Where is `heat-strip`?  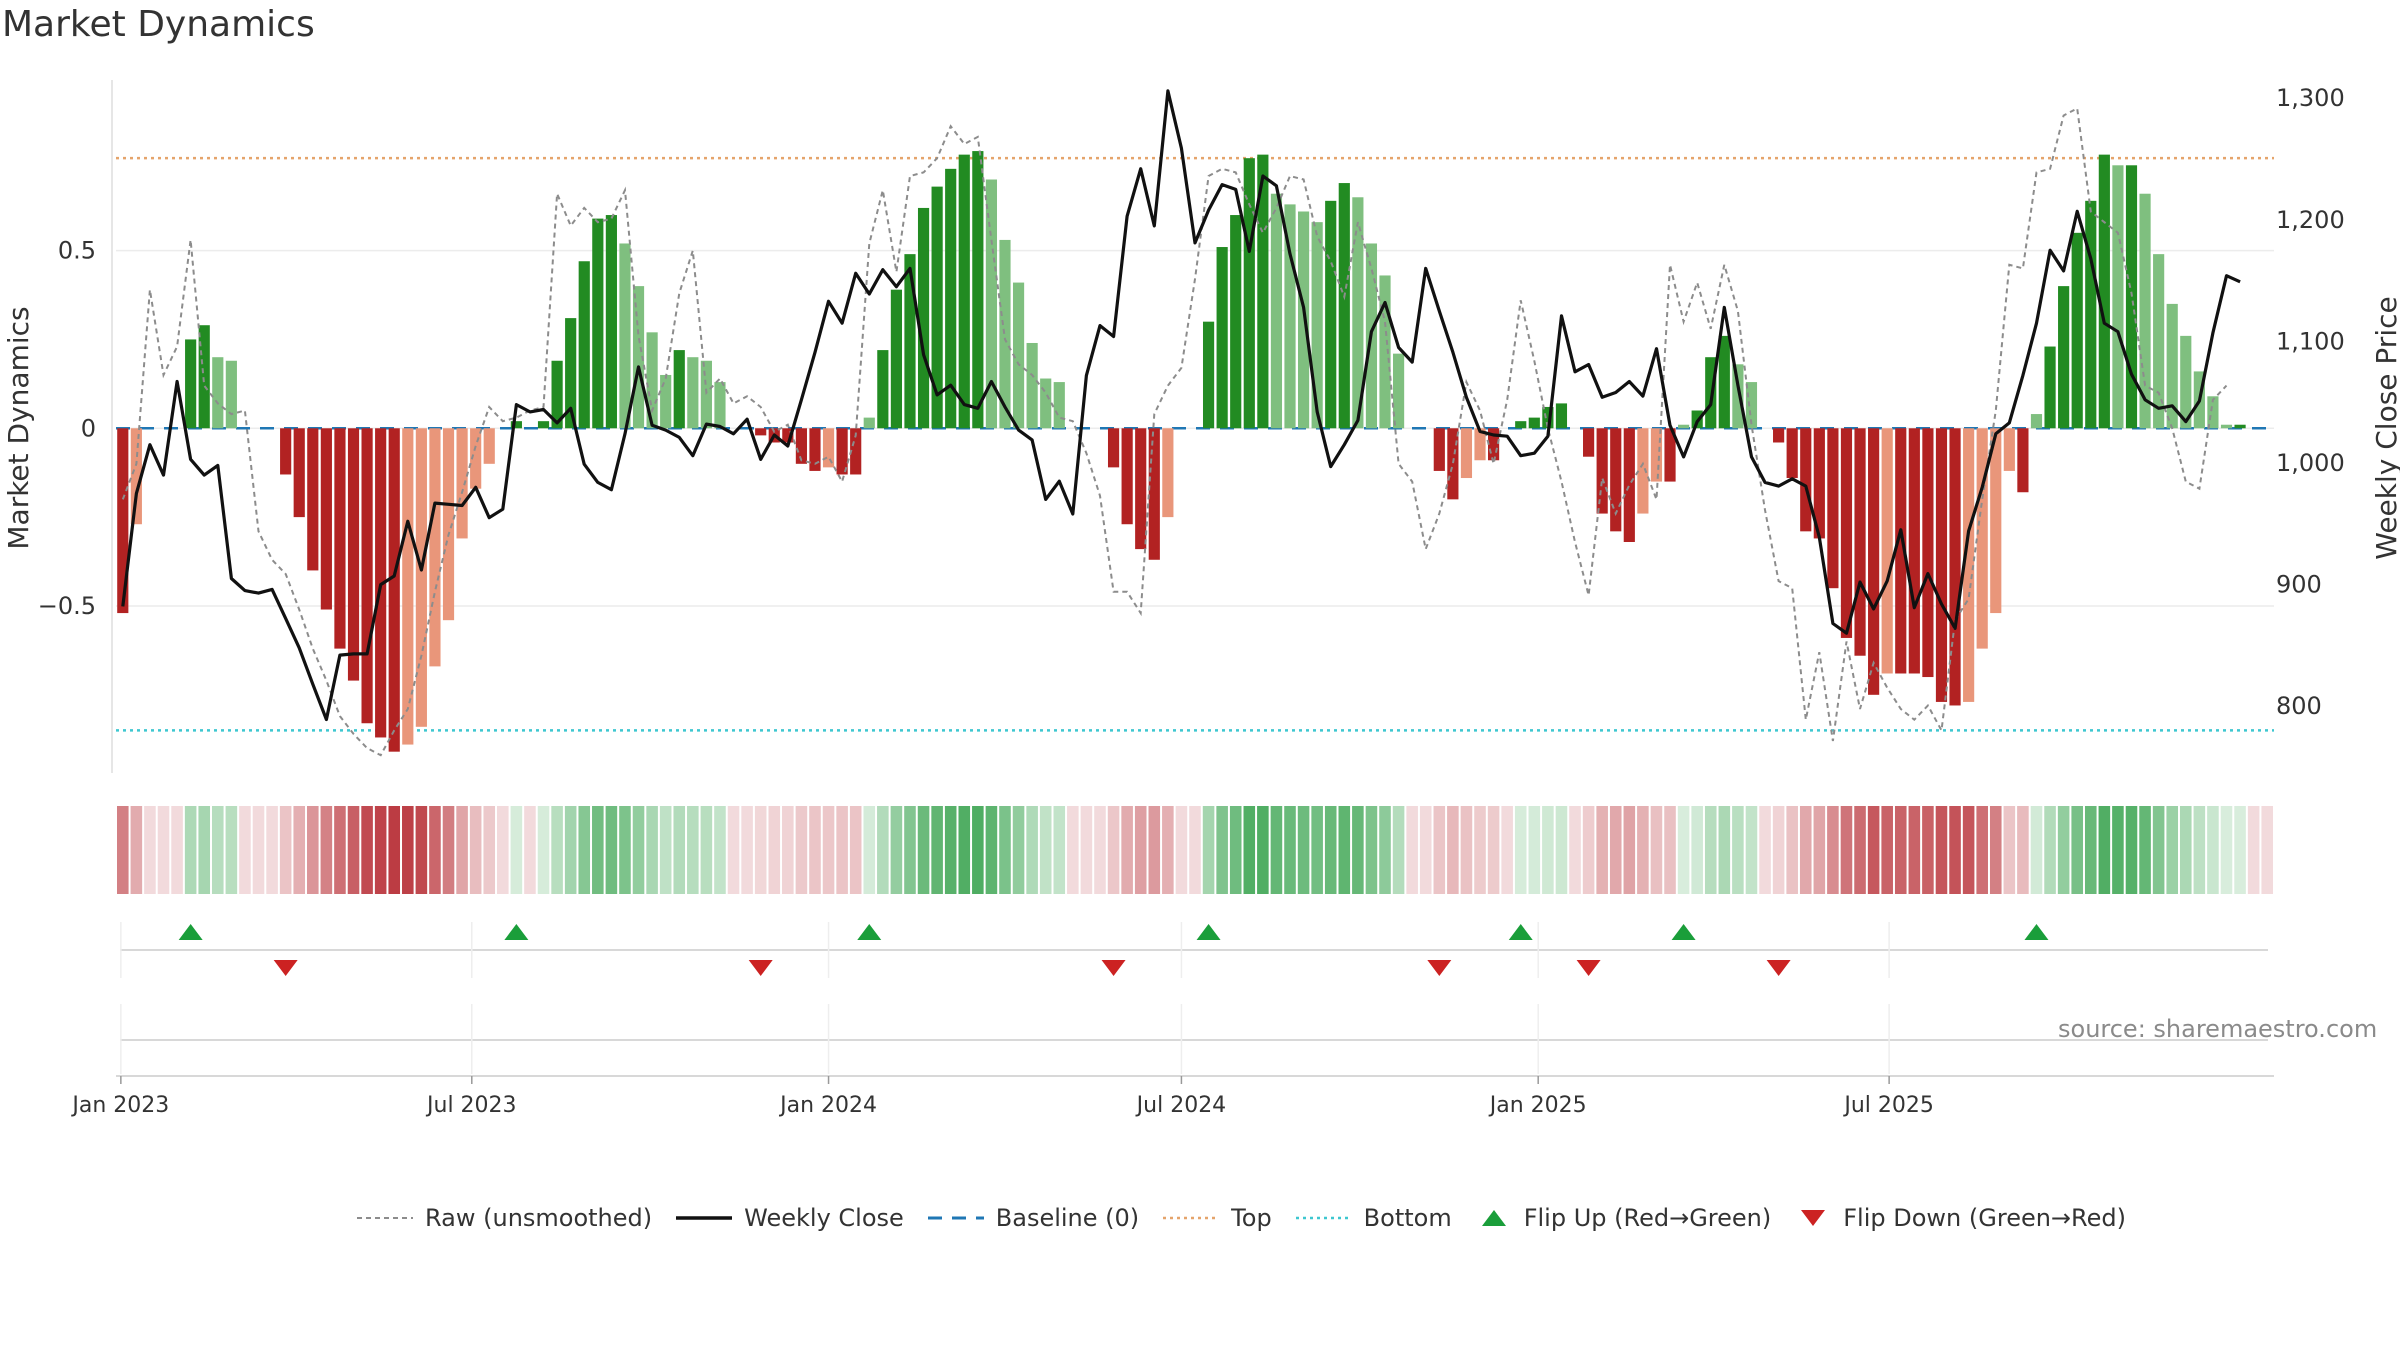
heat-strip is located at coordinates (1195, 850).